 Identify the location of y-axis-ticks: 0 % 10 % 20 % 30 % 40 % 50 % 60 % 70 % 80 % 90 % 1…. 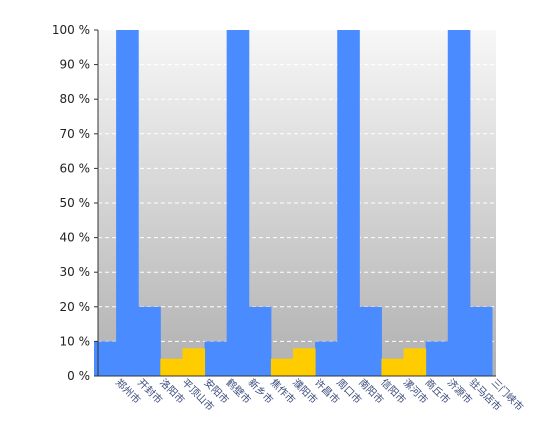
(75, 203).